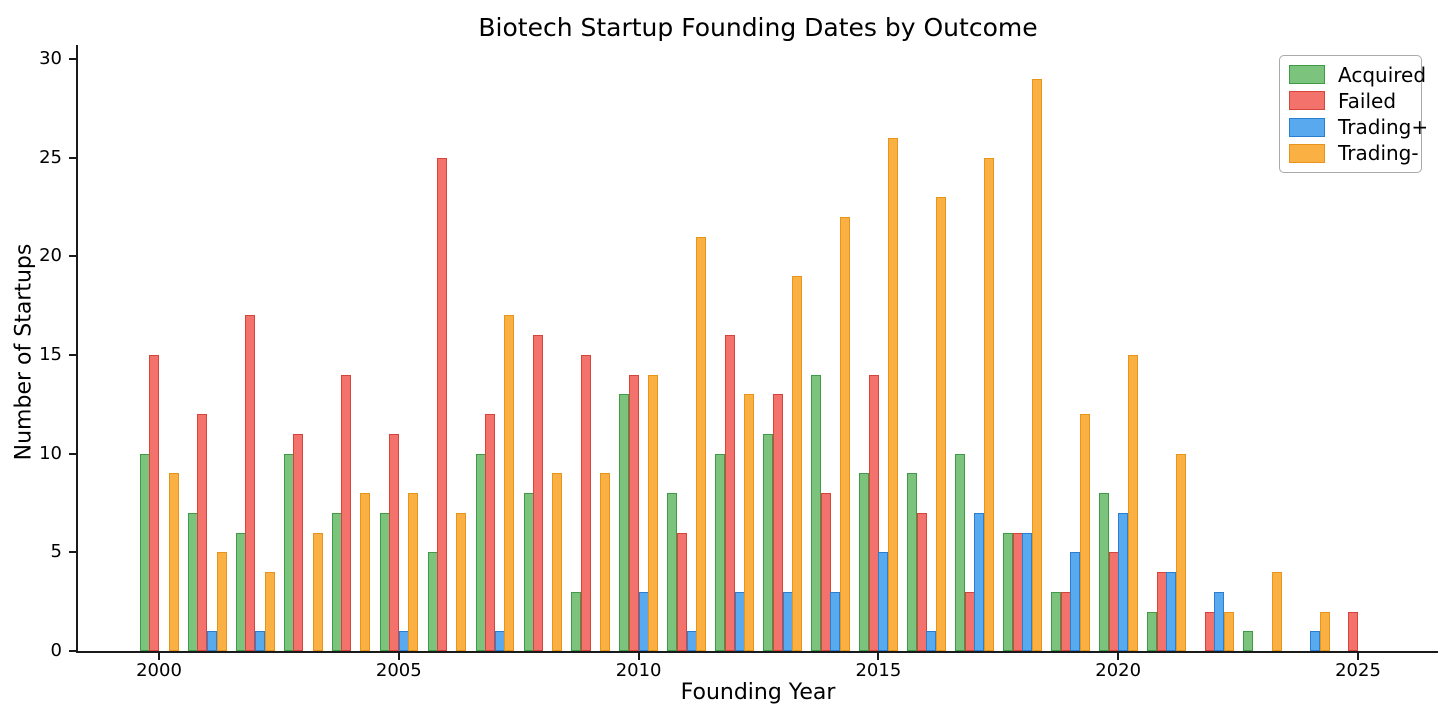  I want to click on bar-acquired-2017, so click(960, 552).